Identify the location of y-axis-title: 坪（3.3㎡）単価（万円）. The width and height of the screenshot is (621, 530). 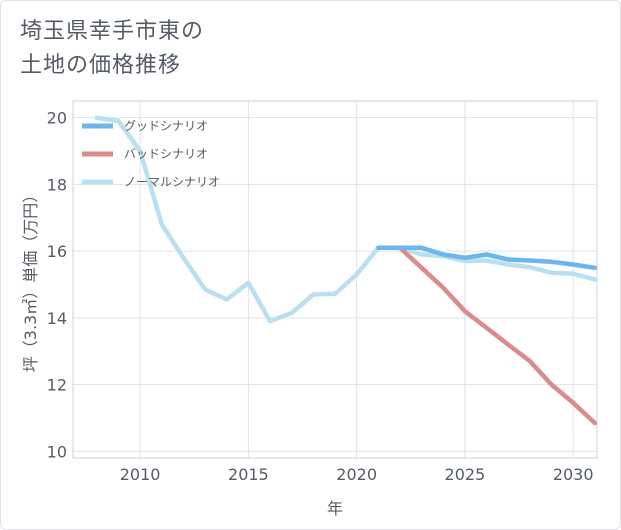
(30, 279).